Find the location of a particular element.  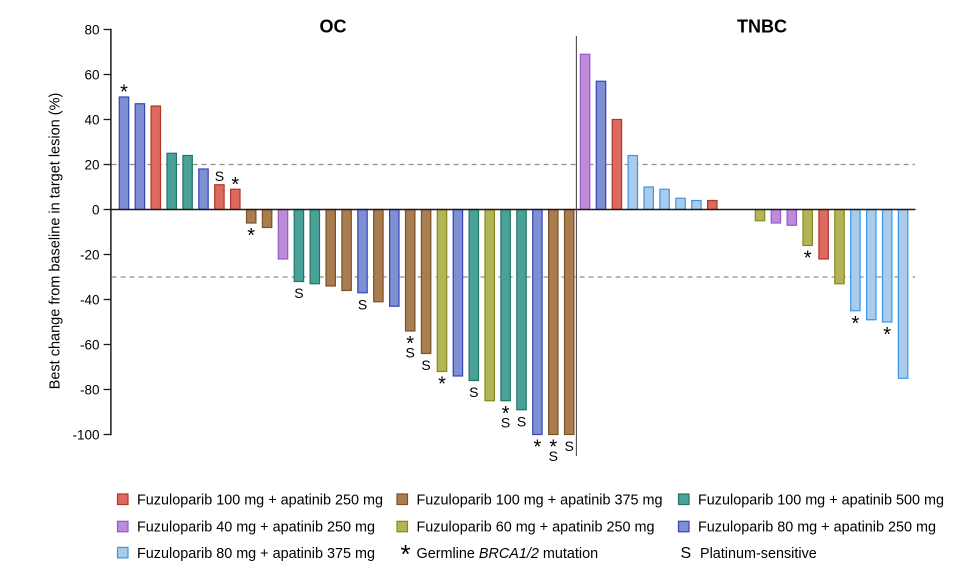

legend-swatch-f100a375 is located at coordinates (402, 499).